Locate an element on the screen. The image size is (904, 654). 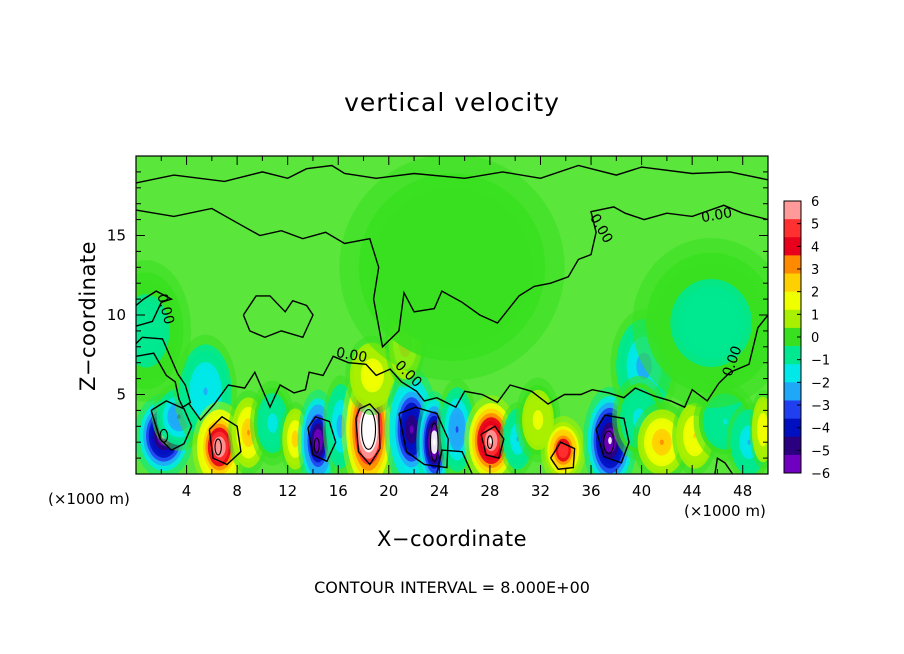
x-tick-label-16: 16 is located at coordinates (338, 491).